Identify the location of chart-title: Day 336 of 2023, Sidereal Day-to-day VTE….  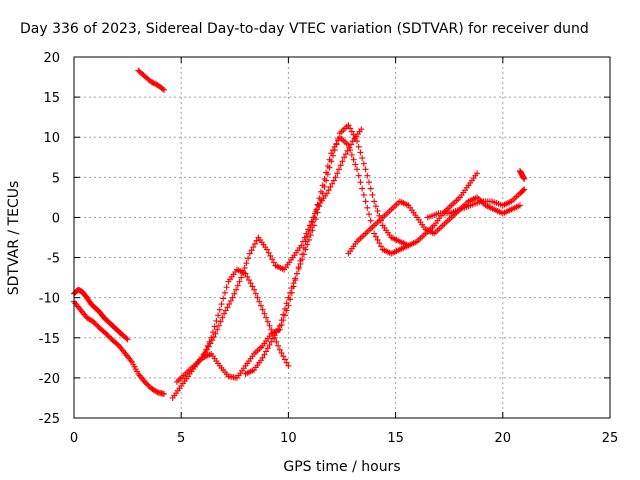
(304, 29).